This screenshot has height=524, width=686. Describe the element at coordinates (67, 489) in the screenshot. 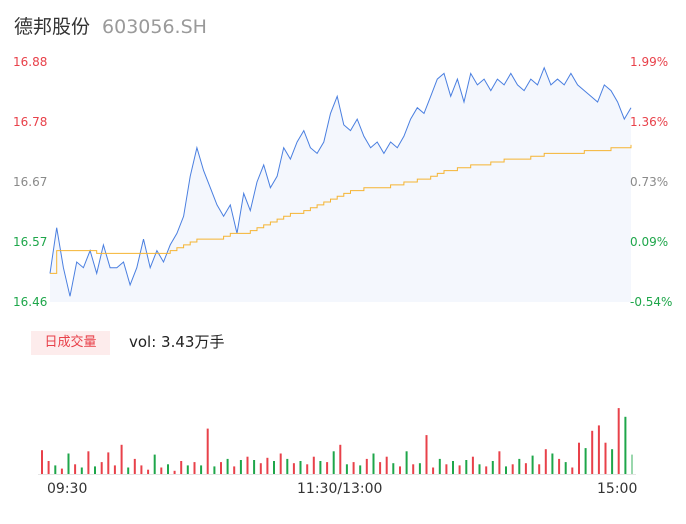

I see `x-tick-0: 09:30` at that location.